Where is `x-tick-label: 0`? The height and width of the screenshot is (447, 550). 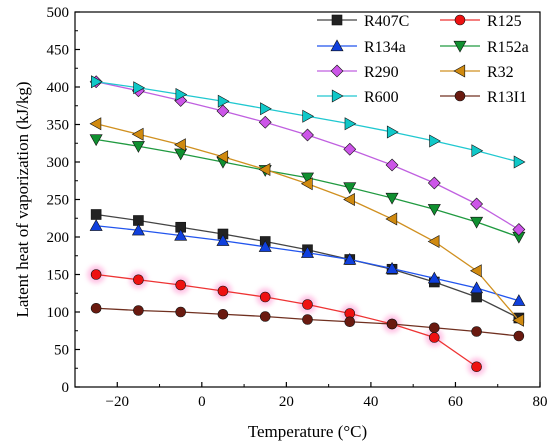 x-tick-label: 0 is located at coordinates (202, 402).